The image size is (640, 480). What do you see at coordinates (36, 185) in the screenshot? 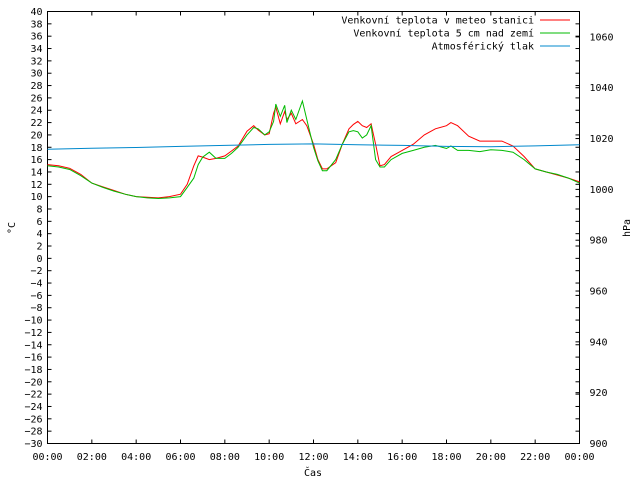
I see `y-tick-label: 12` at bounding box center [36, 185].